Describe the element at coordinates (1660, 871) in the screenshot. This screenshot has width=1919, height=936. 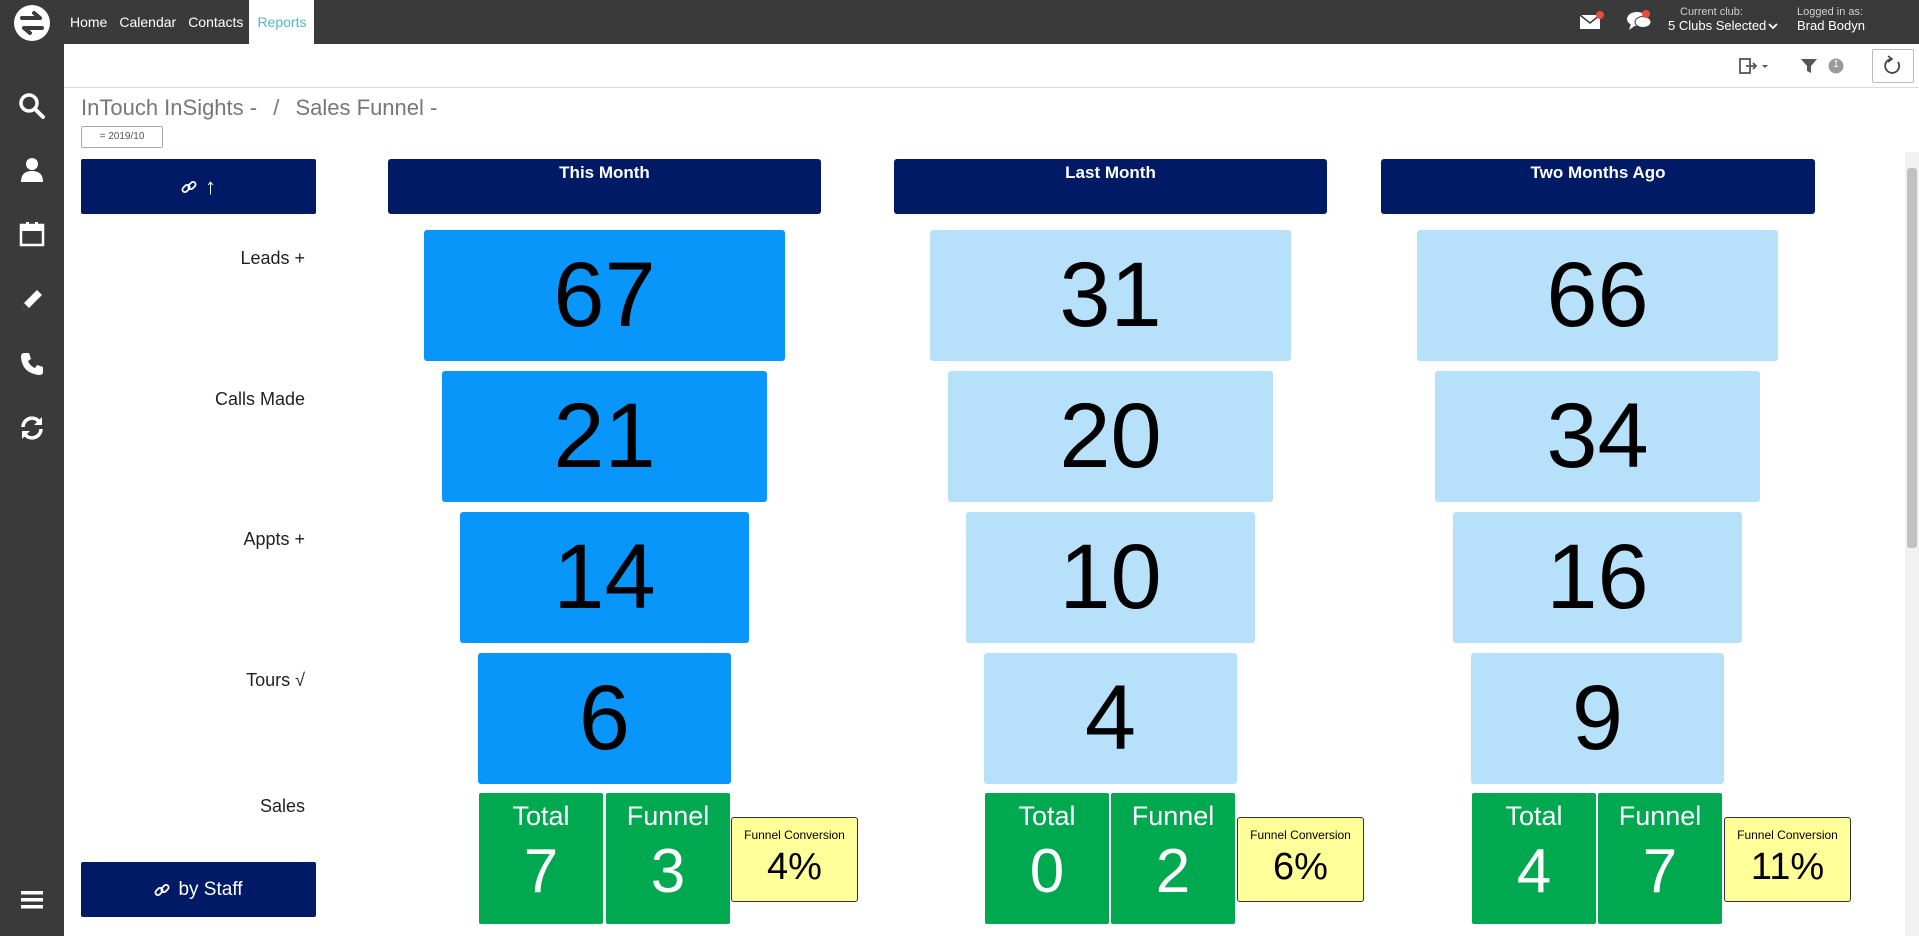
I see `sales-funnel-value: 7` at that location.